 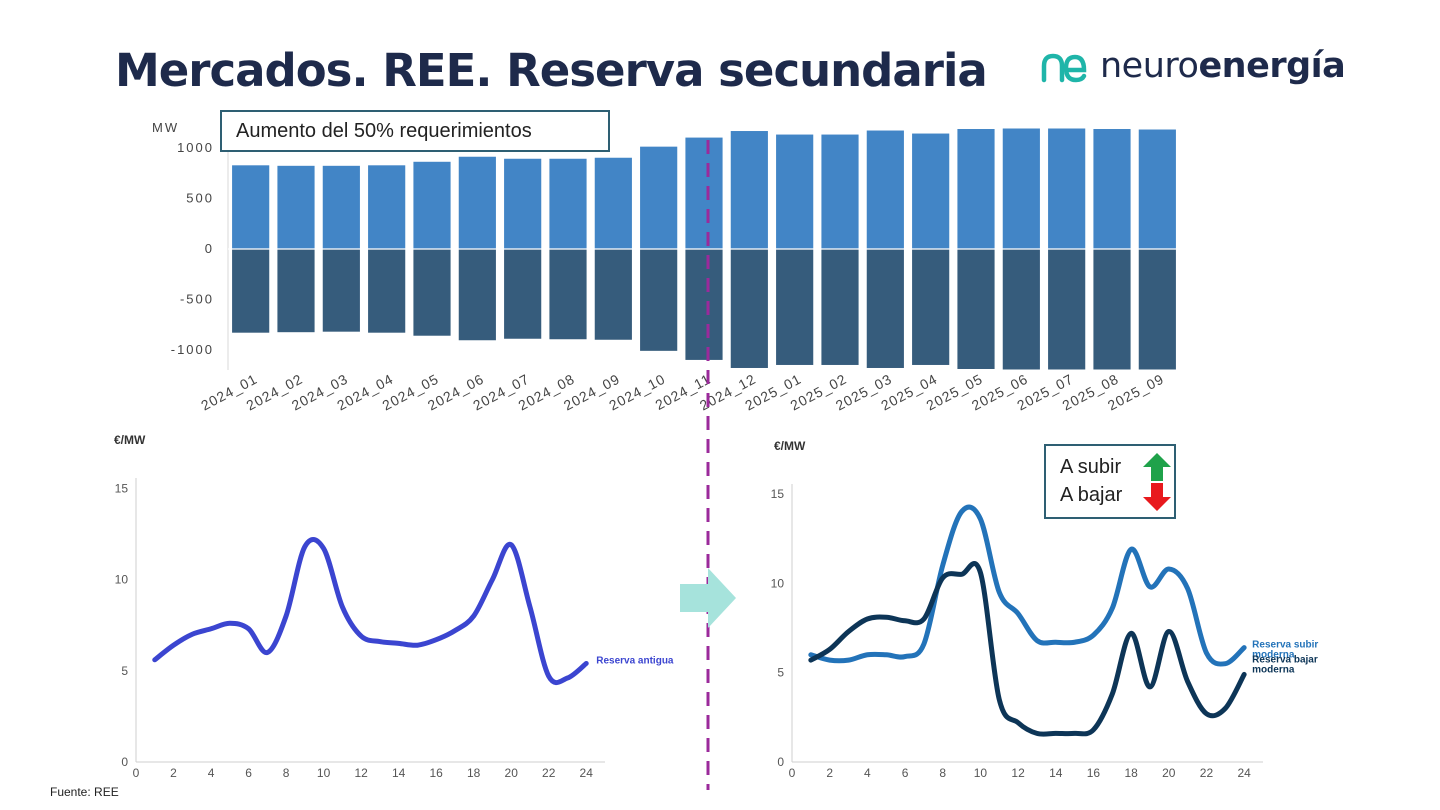 I want to click on direction-legend: A subir A bajar, so click(x=1110, y=481).